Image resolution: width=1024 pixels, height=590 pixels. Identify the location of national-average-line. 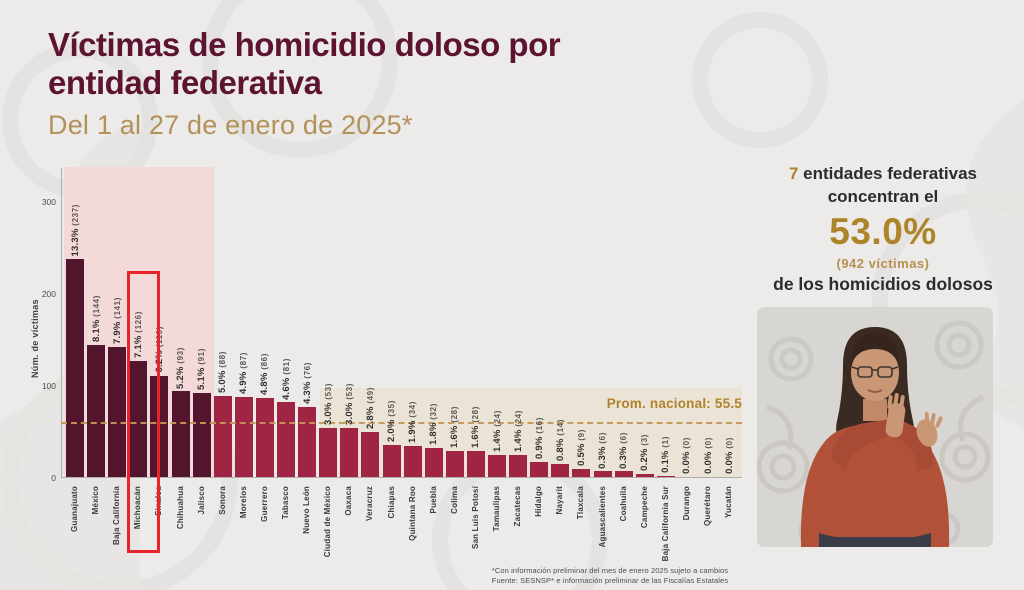
(401, 423).